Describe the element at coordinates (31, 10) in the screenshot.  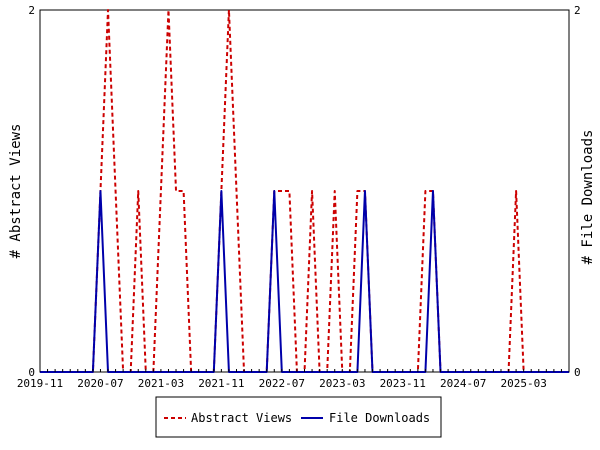
I see `y-left-tick-top: 2` at that location.